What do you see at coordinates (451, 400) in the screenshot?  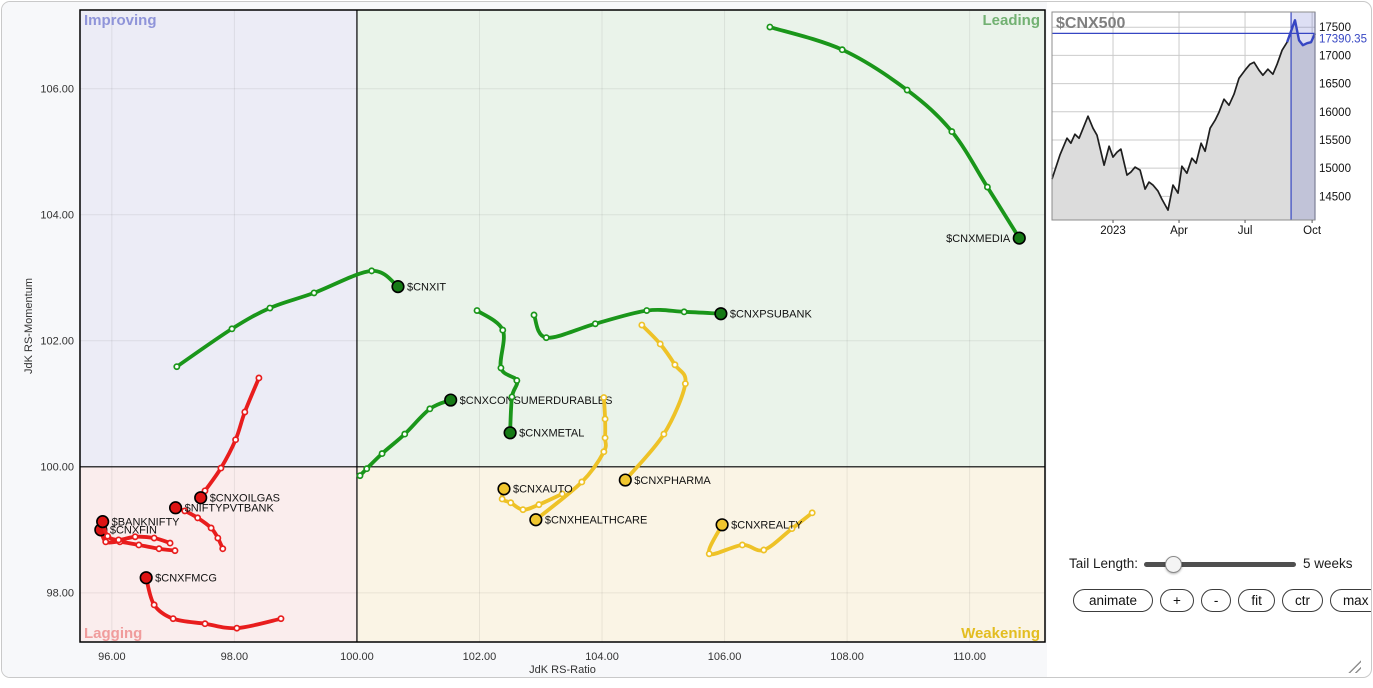 I see `head-marker-CNXCONSUMERDURABLES` at bounding box center [451, 400].